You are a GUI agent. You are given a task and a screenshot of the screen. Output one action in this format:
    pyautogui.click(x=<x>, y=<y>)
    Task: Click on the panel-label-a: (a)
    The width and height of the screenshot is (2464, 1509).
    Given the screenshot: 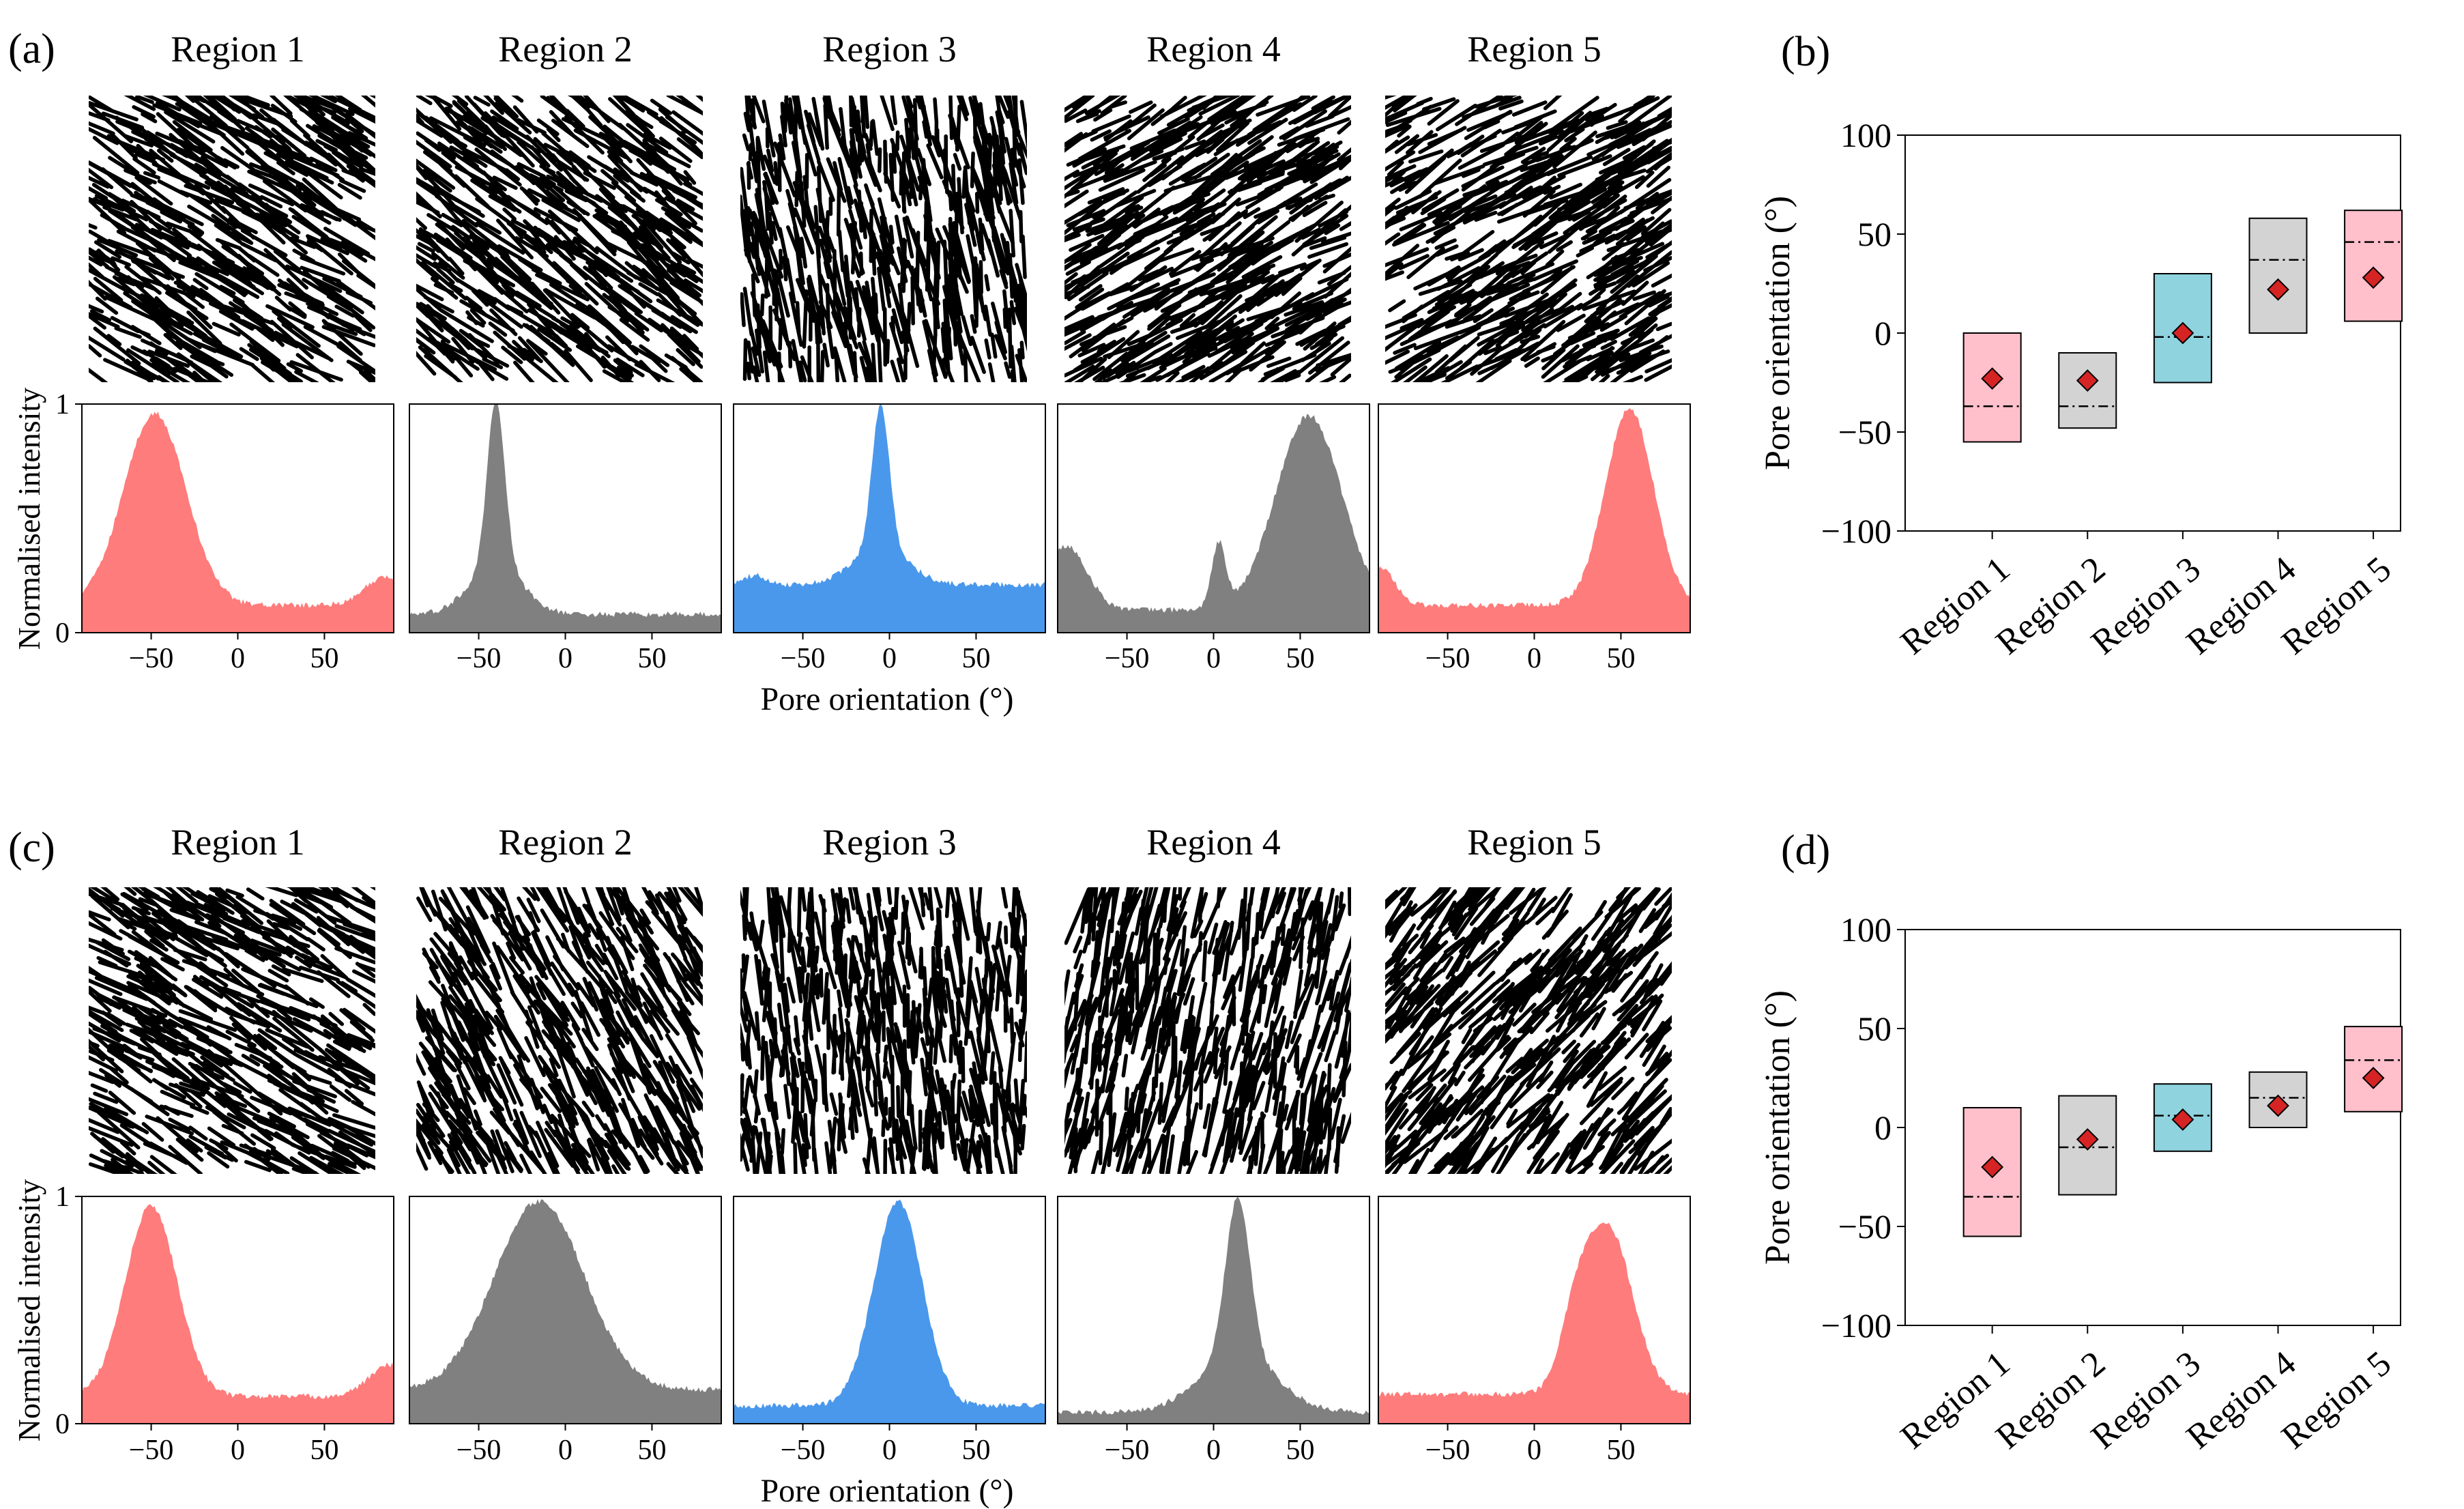 What is the action you would take?
    pyautogui.click(x=31, y=49)
    